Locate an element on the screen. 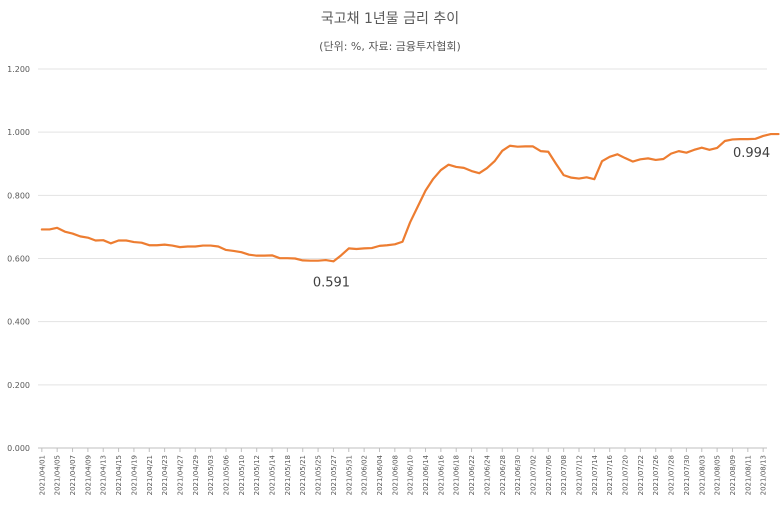 This screenshot has height=512, width=780. x-tick-label: 2021/07/12 is located at coordinates (579, 475).